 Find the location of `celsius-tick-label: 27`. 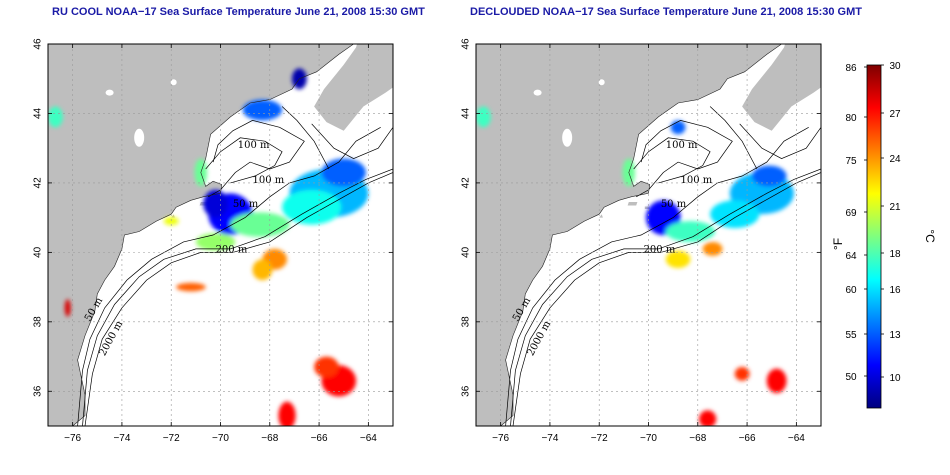

celsius-tick-label: 27 is located at coordinates (895, 114).